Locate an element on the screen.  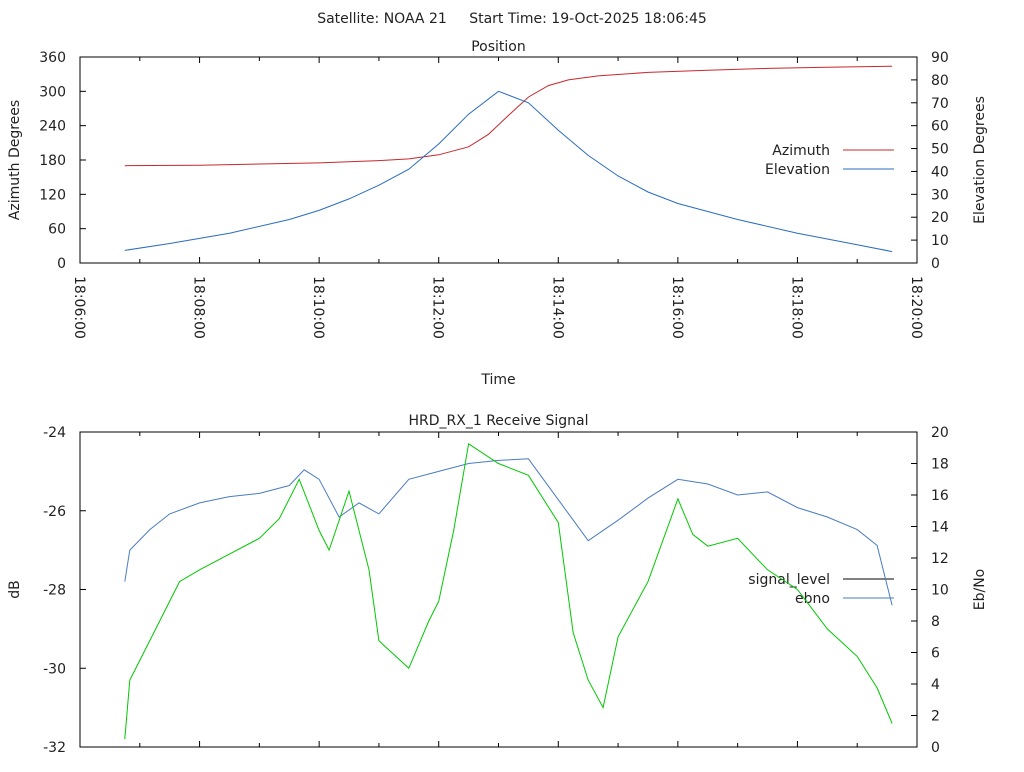
legend-label: signal_level is located at coordinates (789, 580).